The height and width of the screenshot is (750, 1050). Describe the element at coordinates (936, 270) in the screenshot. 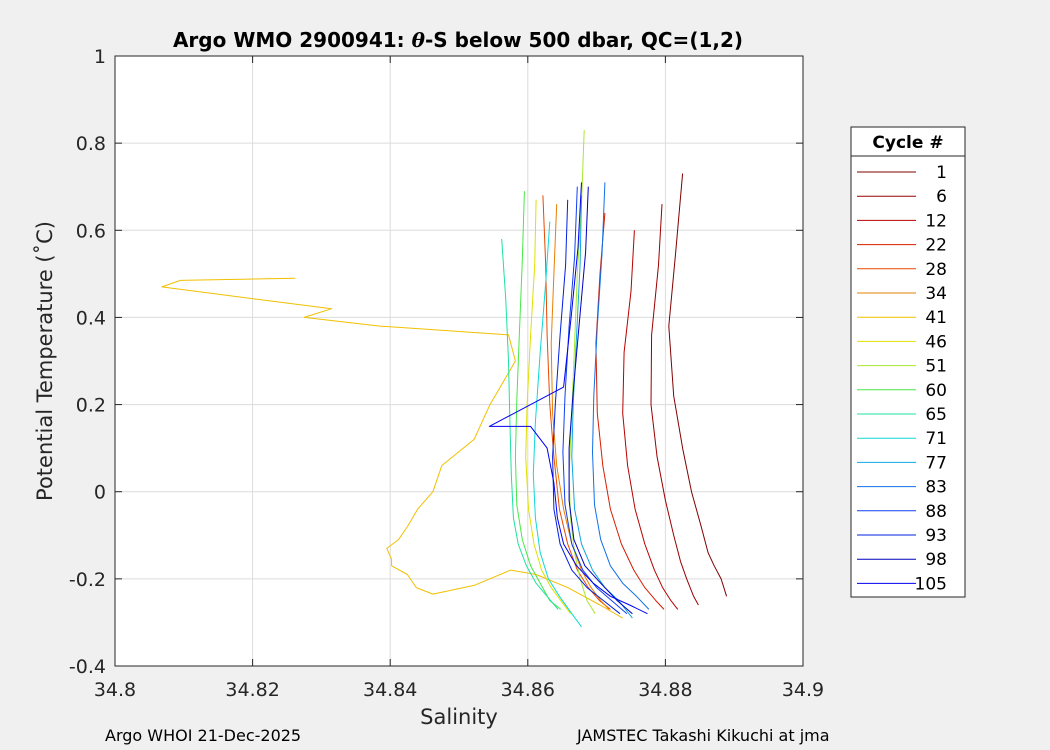

I see `legend-label-28: 28` at that location.